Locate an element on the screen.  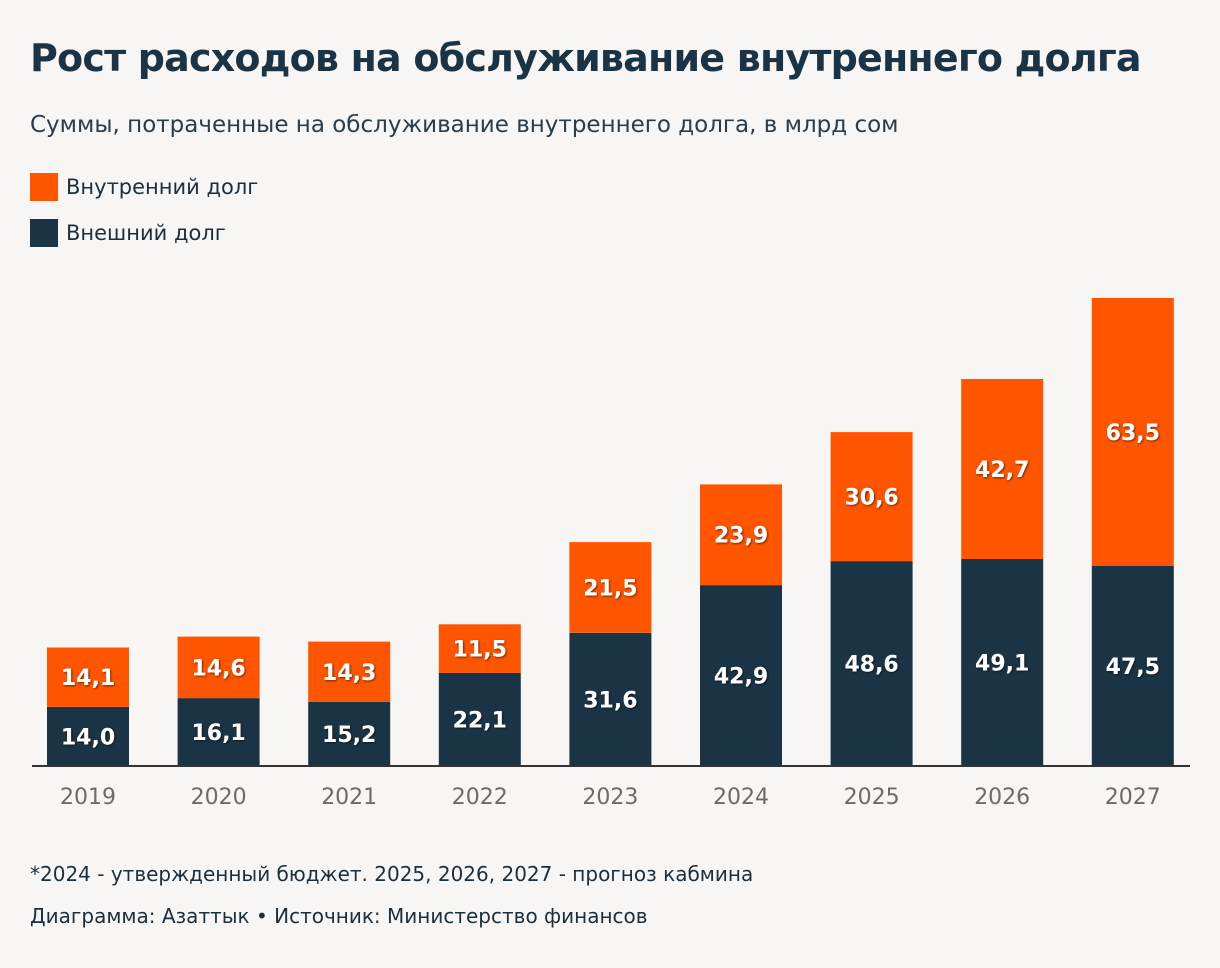
bar-external-2023 is located at coordinates (610, 699).